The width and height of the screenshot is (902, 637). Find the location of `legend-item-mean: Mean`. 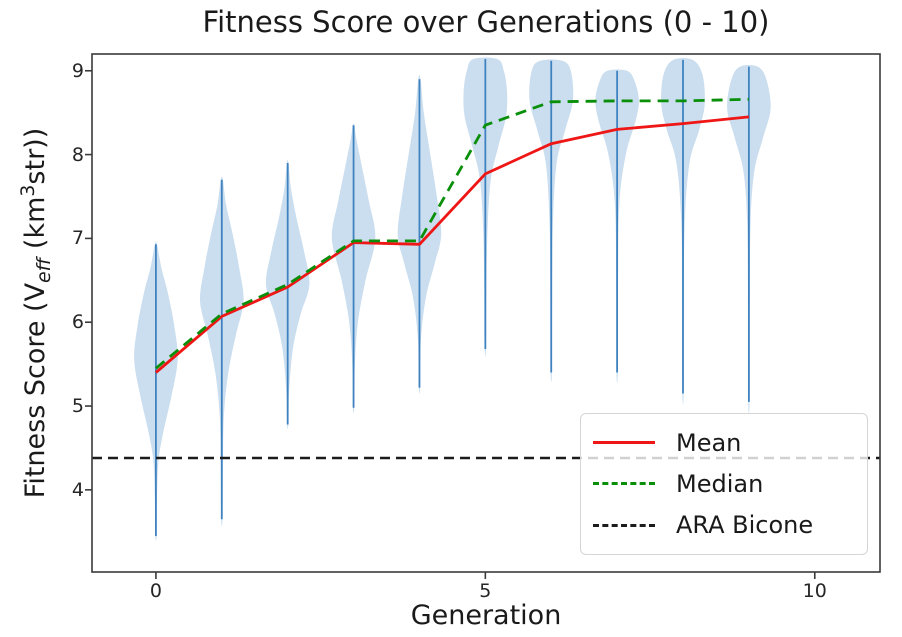

legend-item-mean: Mean is located at coordinates (724, 443).